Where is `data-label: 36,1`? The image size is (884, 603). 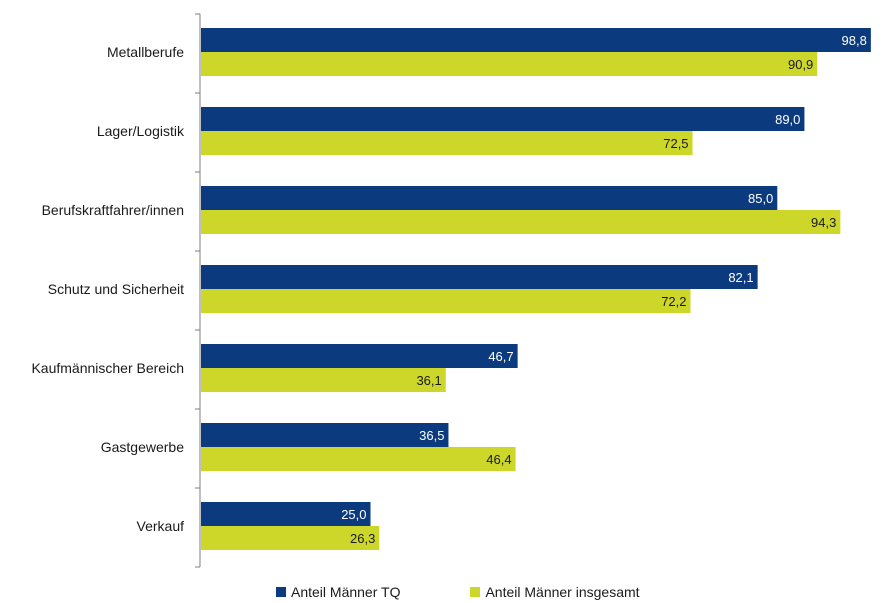
data-label: 36,1 is located at coordinates (428, 380).